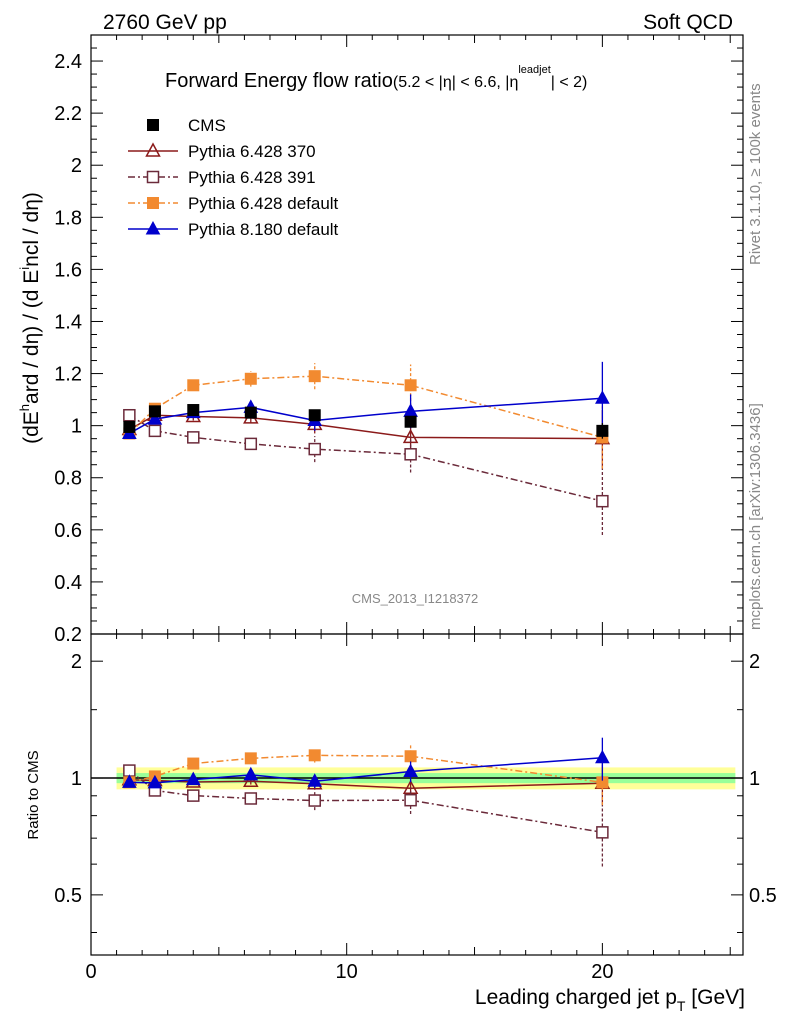 Image resolution: width=786 pixels, height=1024 pixels. Describe the element at coordinates (481, 82) in the screenshot. I see `chart-title-sub2: | < 6.6, |` at that location.